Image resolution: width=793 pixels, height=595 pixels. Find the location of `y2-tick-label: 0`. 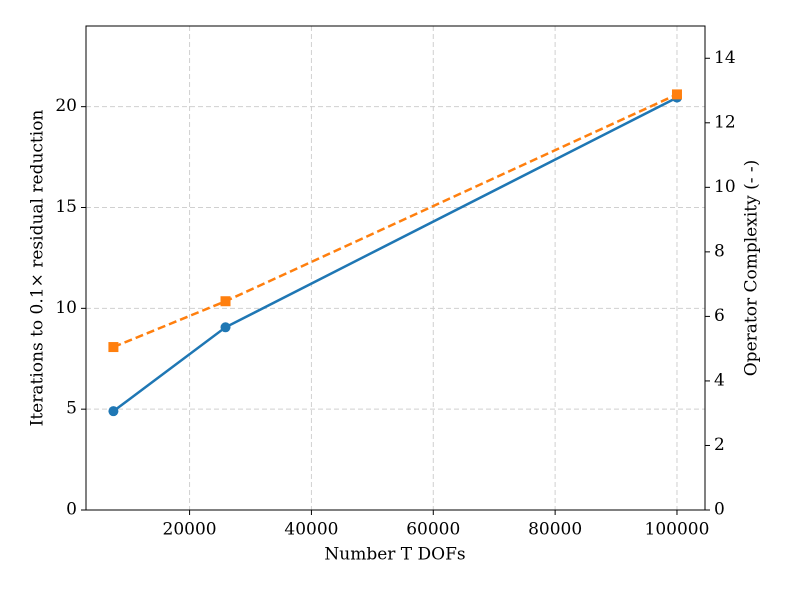

y2-tick-label: 0 is located at coordinates (719, 510).